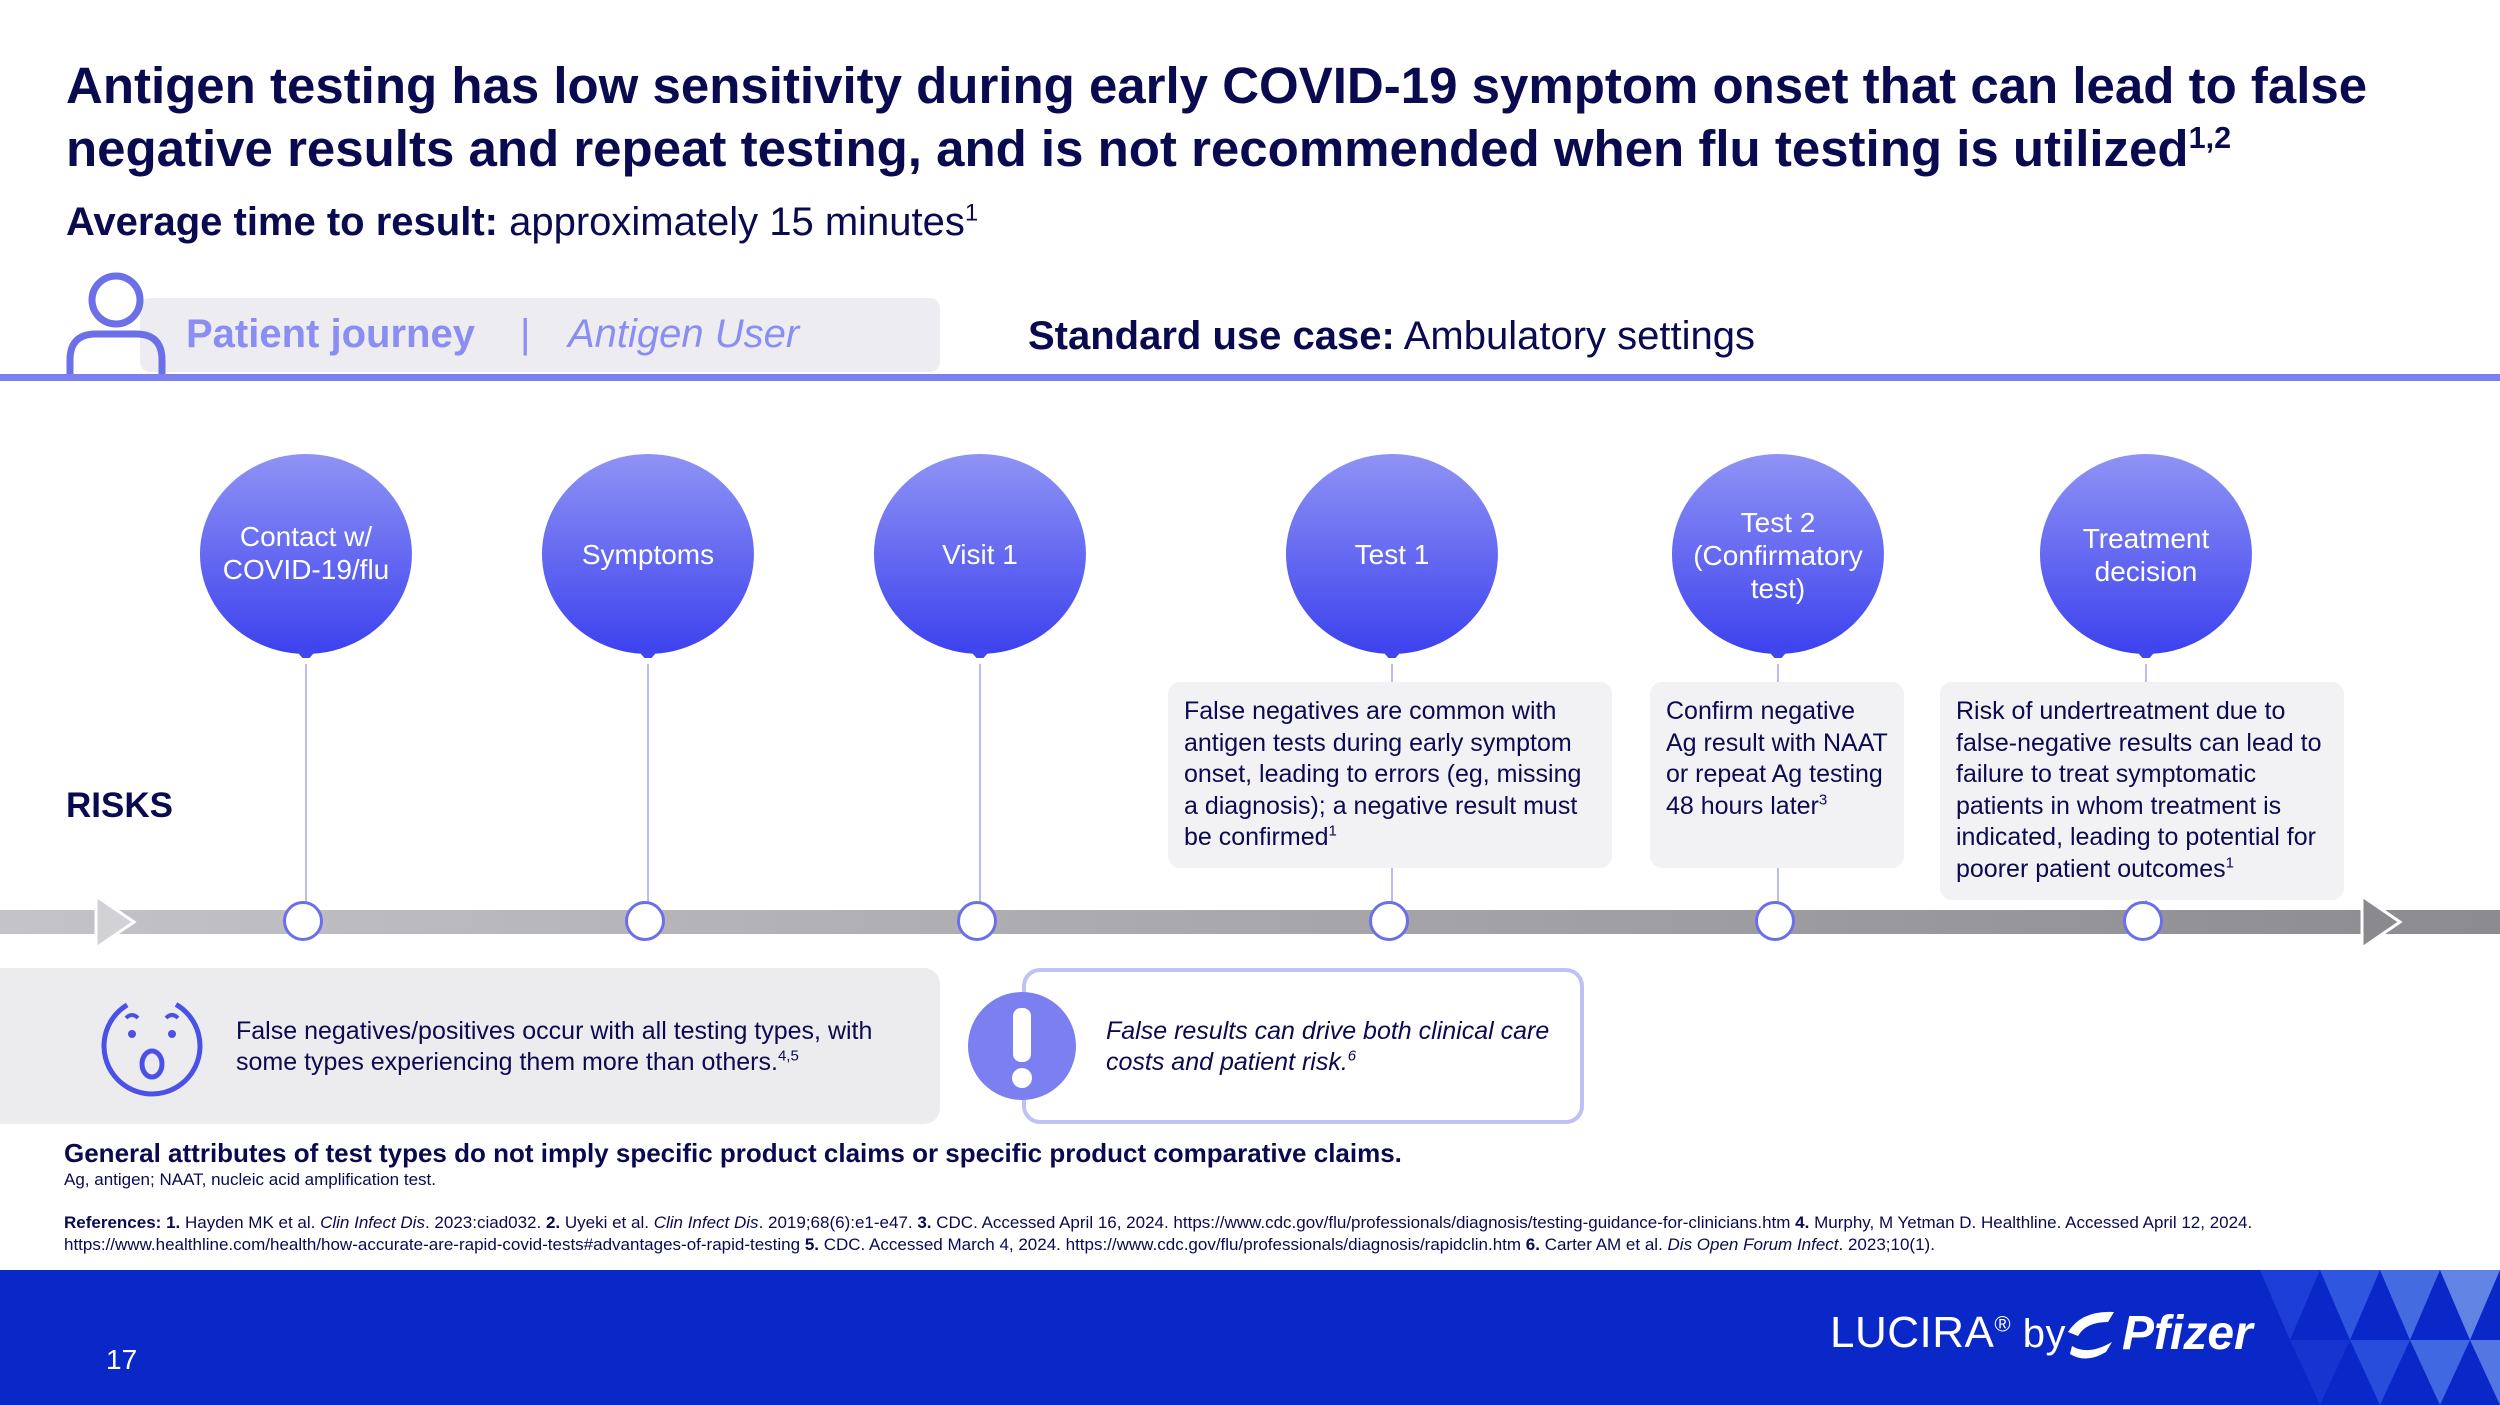 This screenshot has width=2500, height=1405. I want to click on step-bubble-test-2: Test 2 (Confirmatory test), so click(1778, 554).